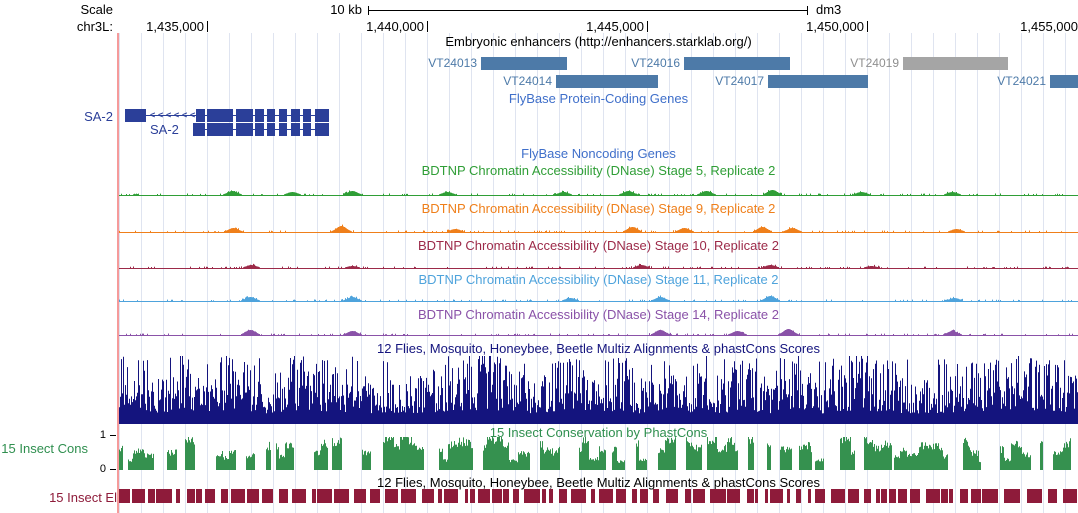 The height and width of the screenshot is (513, 1078). I want to click on enhancer-label-VT24014: VT24014, so click(527, 81).